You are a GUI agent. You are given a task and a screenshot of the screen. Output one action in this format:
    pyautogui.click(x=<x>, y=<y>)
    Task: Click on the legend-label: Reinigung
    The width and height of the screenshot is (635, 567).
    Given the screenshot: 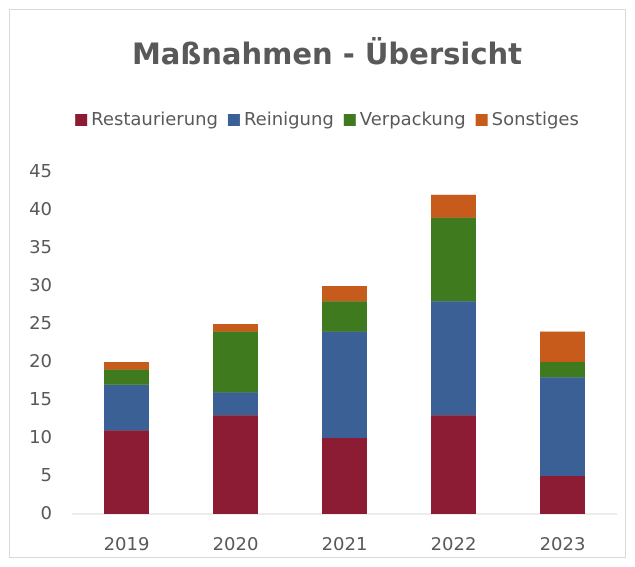 What is the action you would take?
    pyautogui.click(x=289, y=119)
    